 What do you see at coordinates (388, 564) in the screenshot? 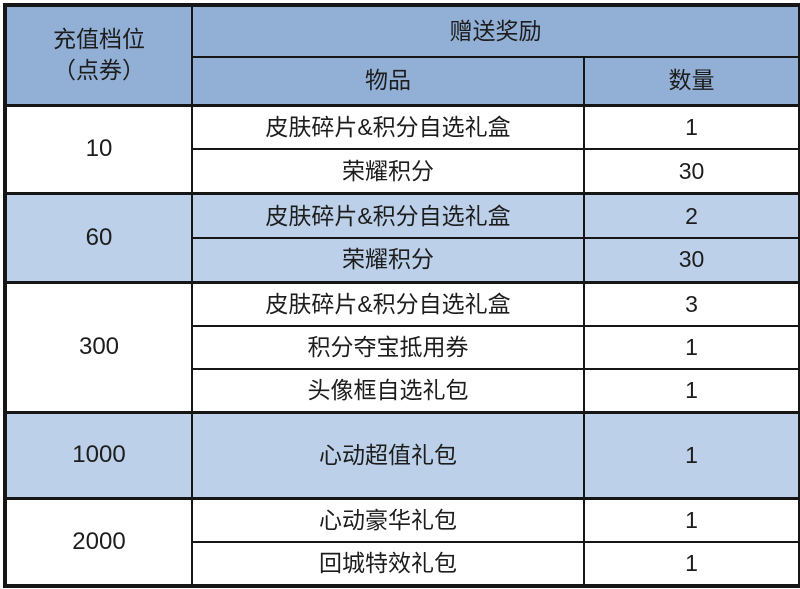
I see `item-cell: 回城特效礼包` at bounding box center [388, 564].